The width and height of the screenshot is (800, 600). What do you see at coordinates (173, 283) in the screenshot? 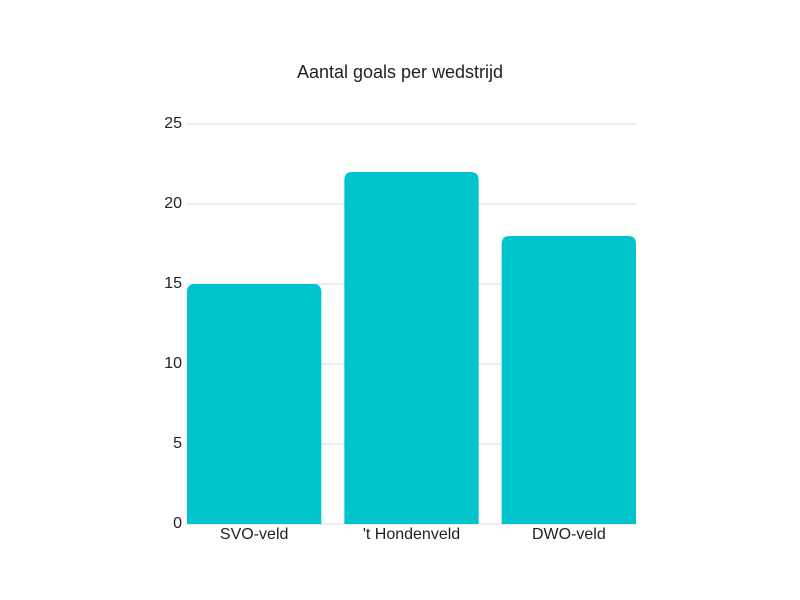
I see `y-tick-label: 15` at bounding box center [173, 283].